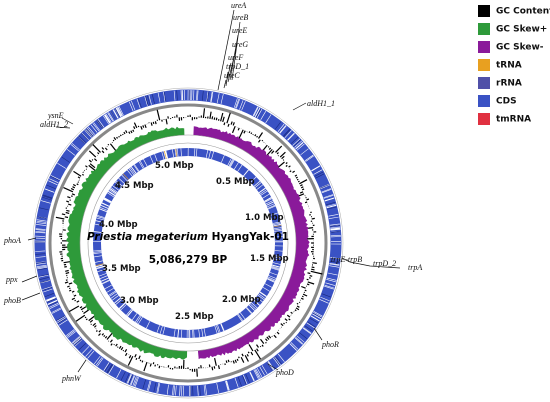  Describe the element at coordinates (415, 267) in the screenshot. I see `gene-label: trpA` at that location.